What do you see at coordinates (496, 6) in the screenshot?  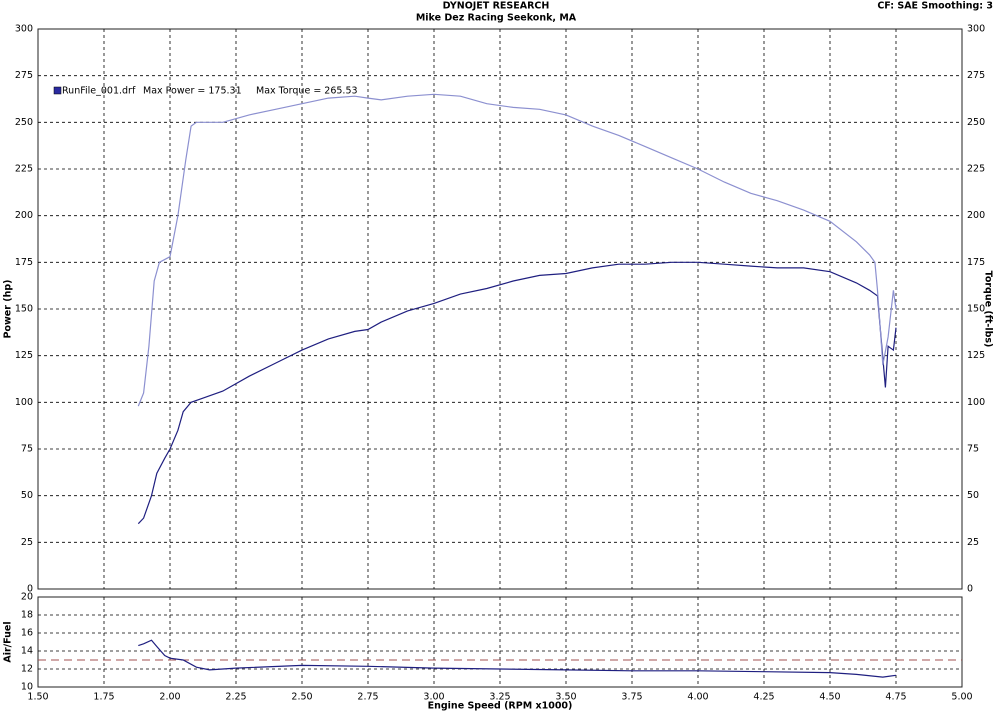 I see `chart-title: DYNOJET RESEARCH` at bounding box center [496, 6].